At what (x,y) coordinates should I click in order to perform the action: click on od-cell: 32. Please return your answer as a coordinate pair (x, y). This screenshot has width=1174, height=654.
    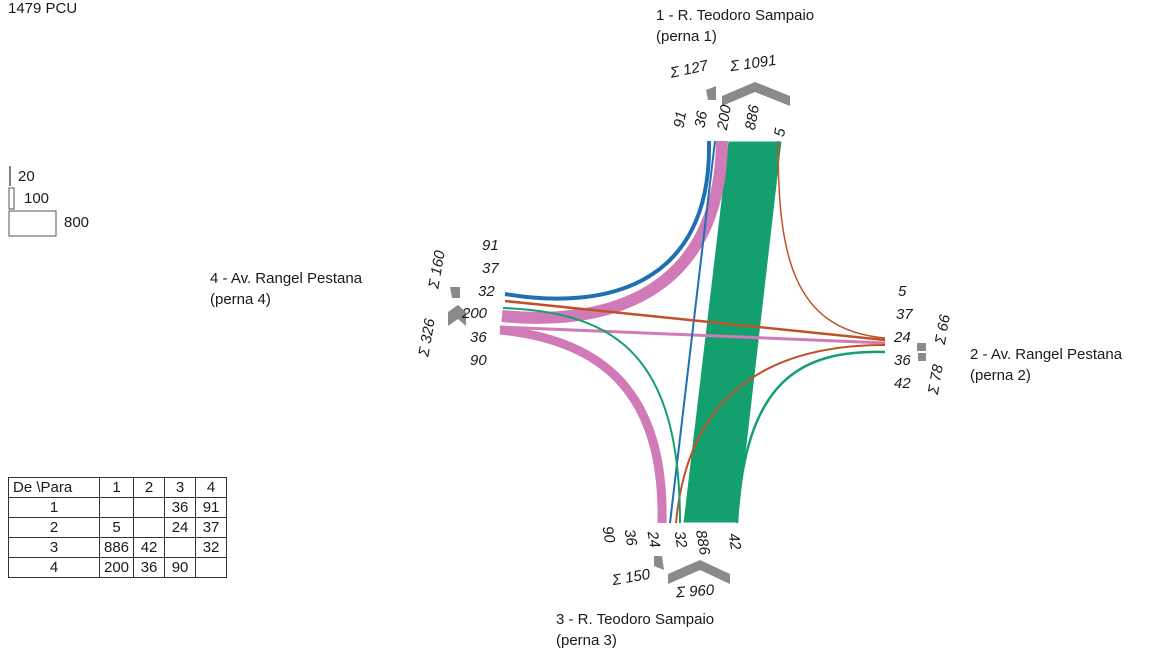
    Looking at the image, I should click on (211, 547).